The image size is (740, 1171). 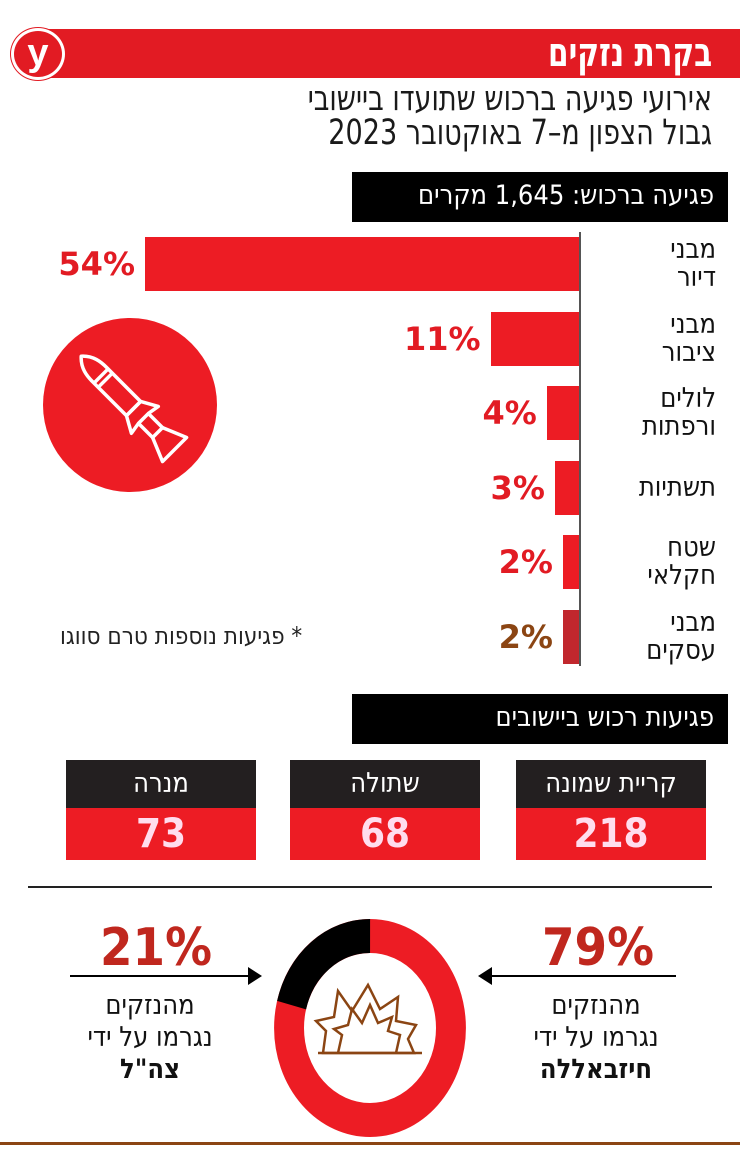 What do you see at coordinates (677, 487) in the screenshot?
I see `bar-category-label: תשתיות` at bounding box center [677, 487].